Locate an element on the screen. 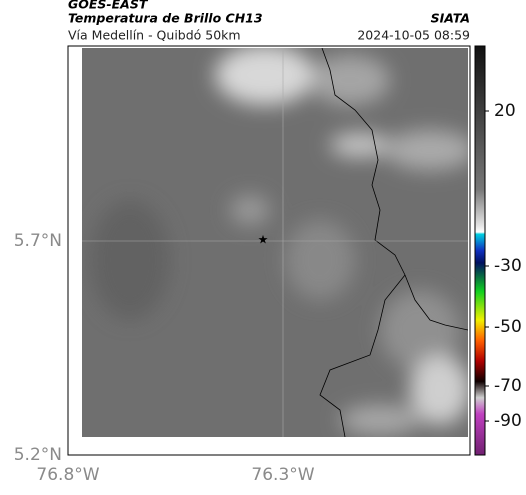 This screenshot has height=495, width=526. satellite: GOES-EAST is located at coordinates (108, 6).